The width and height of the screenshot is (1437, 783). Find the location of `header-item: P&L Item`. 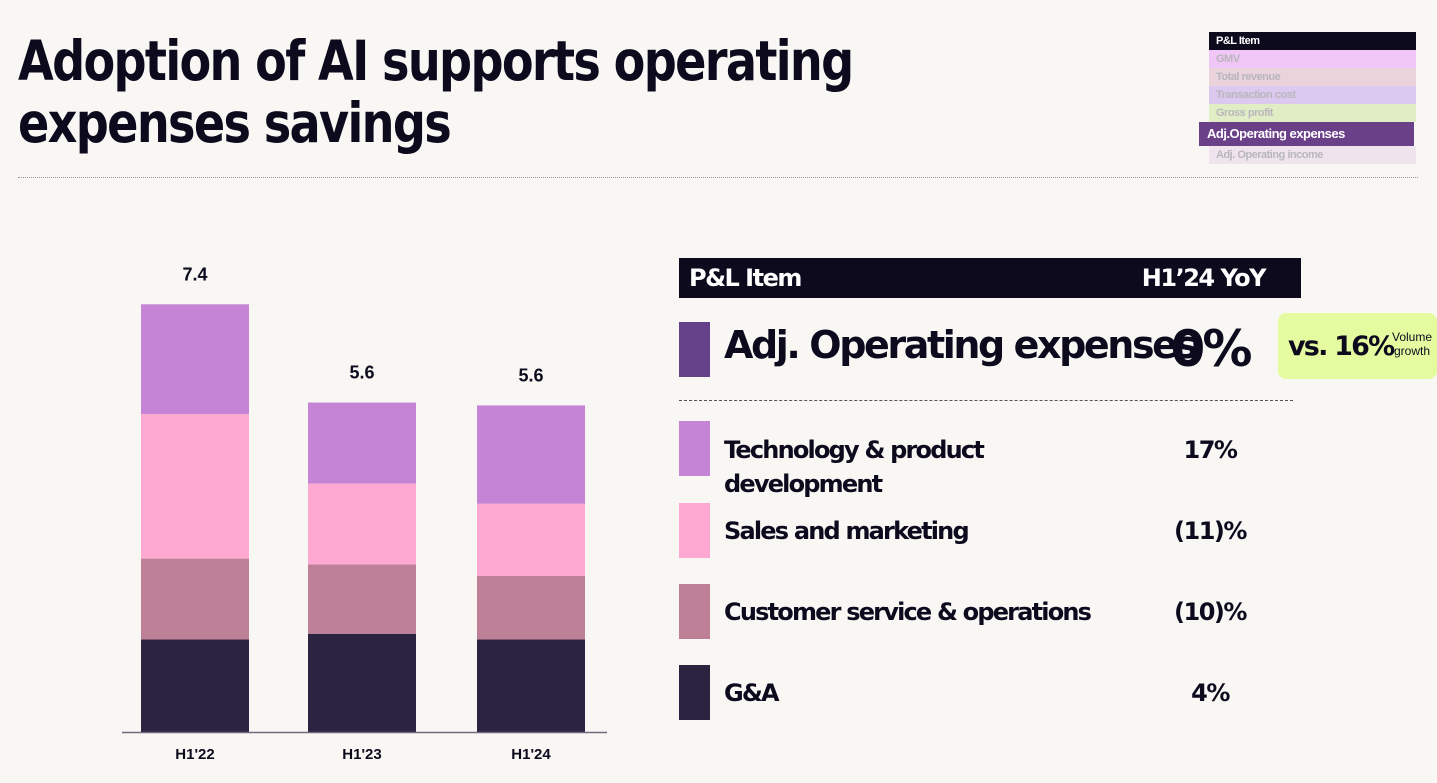

header-item: P&L Item is located at coordinates (745, 278).